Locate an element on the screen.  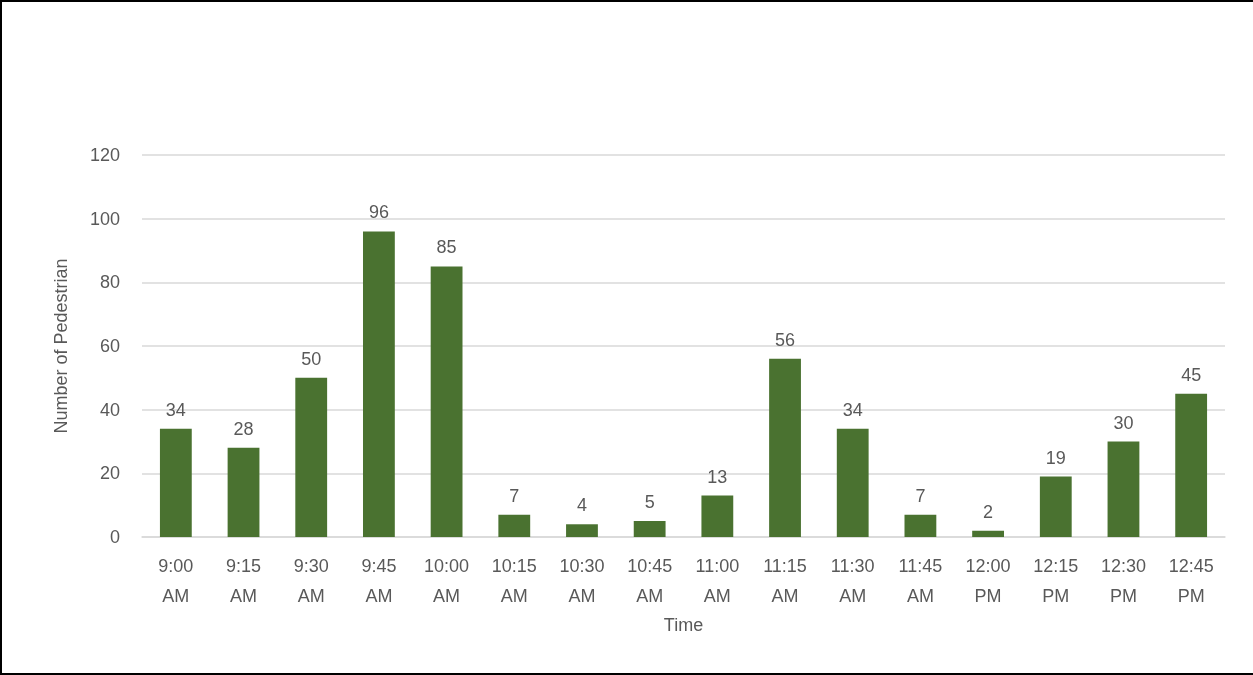
x-tick-label: 11:00 AM is located at coordinates (717, 581).